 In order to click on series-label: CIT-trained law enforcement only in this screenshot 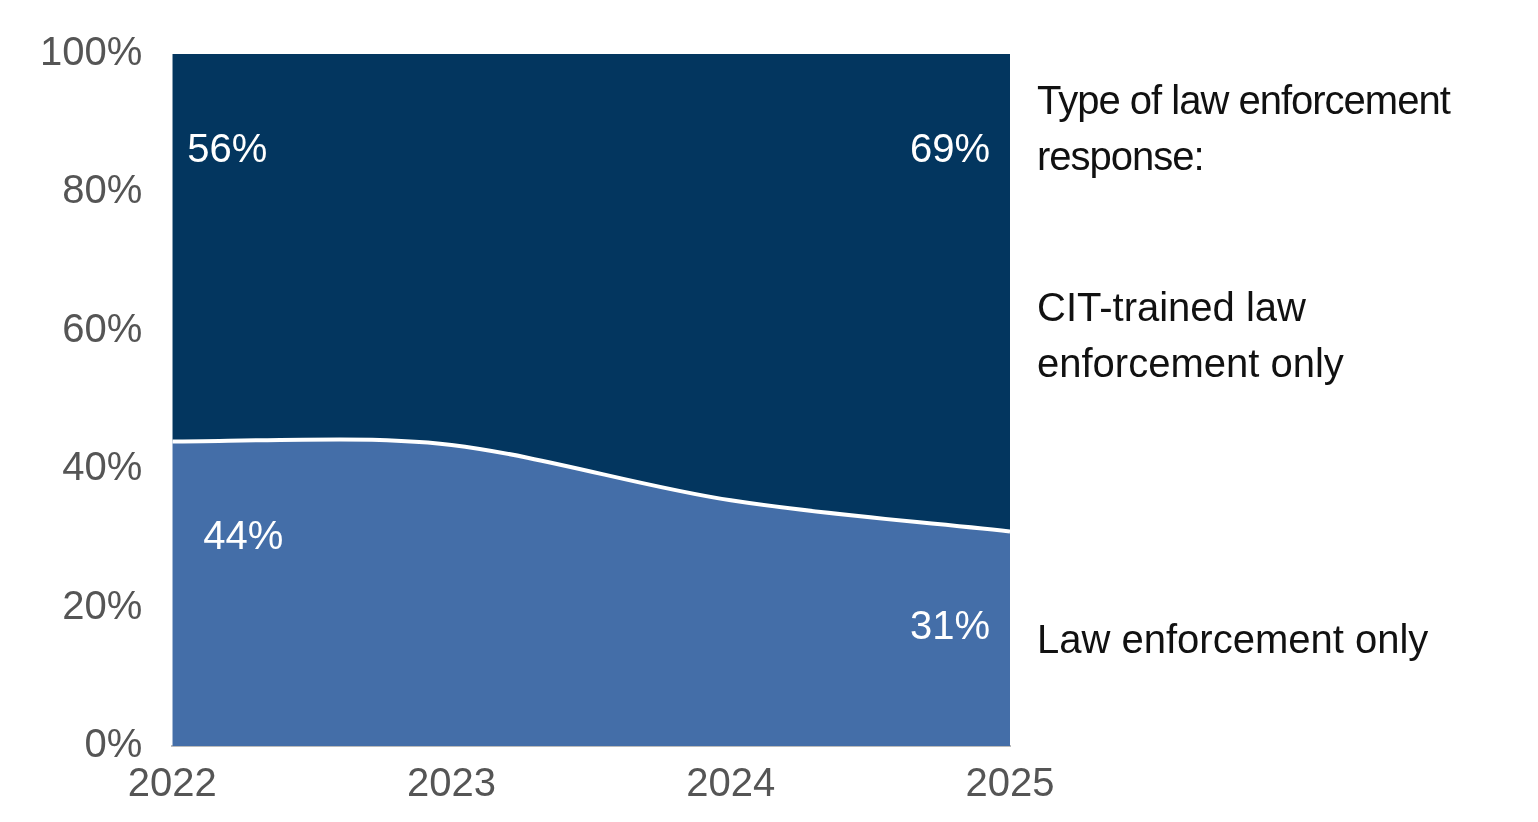, I will do `click(1191, 335)`.